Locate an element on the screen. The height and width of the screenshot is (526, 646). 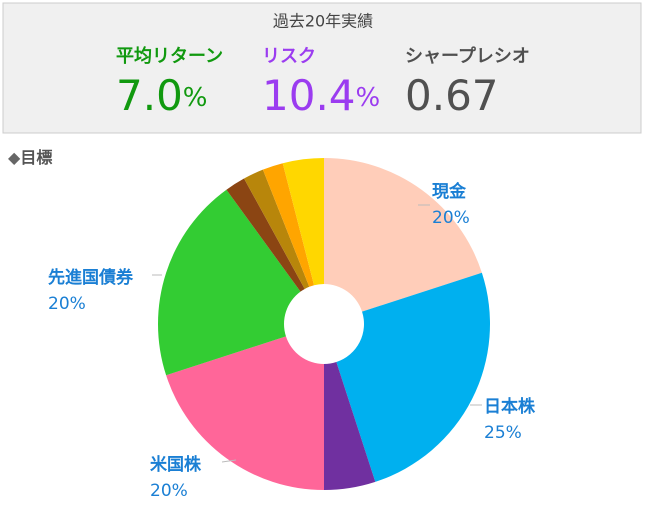
stat-number: 0.67 is located at coordinates (452, 95).